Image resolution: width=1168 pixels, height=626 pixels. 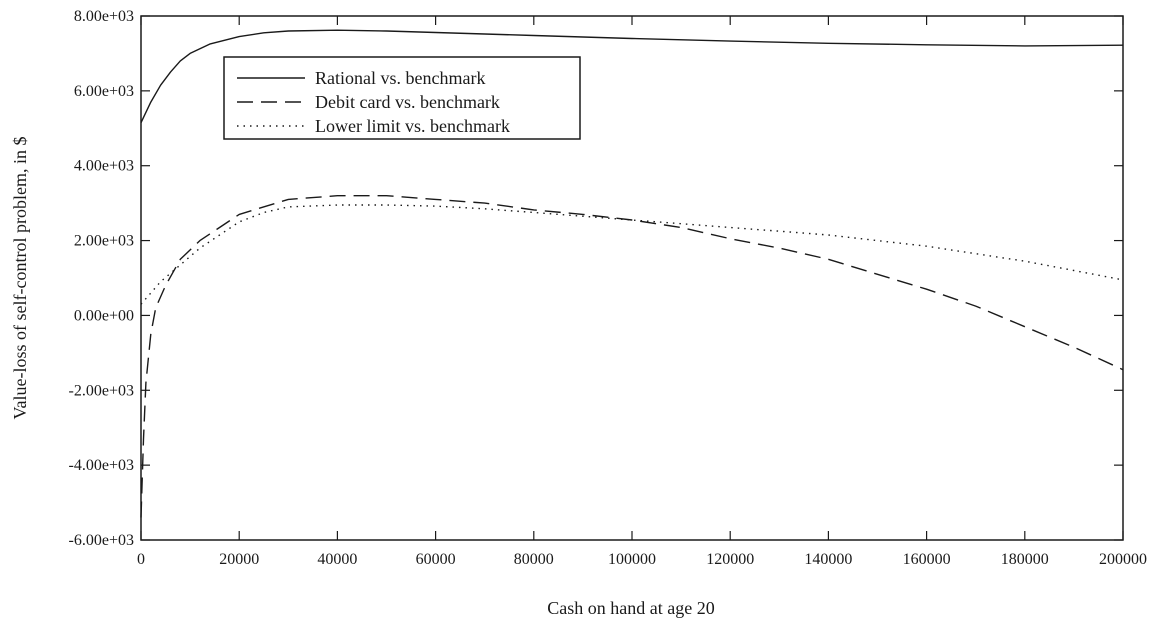 What do you see at coordinates (141, 559) in the screenshot?
I see `x-tick-label: 0` at bounding box center [141, 559].